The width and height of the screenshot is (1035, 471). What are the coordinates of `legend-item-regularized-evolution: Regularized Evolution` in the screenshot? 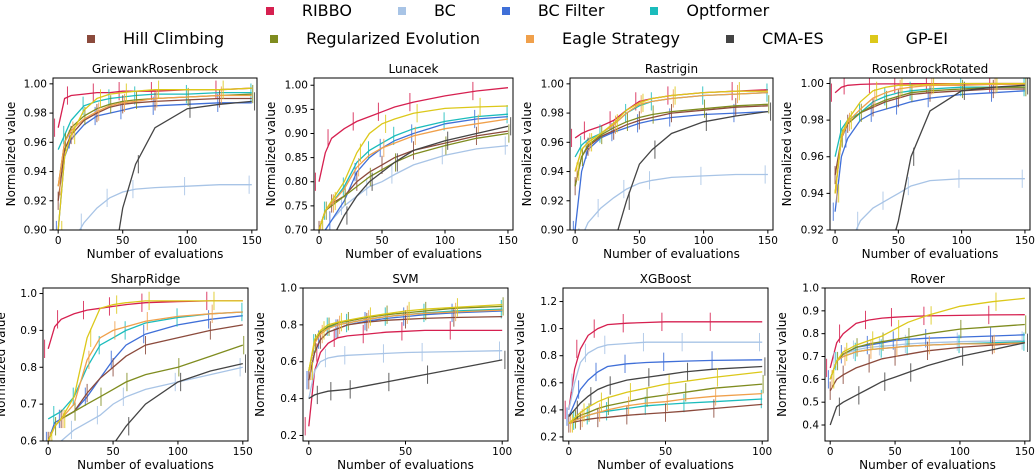 It's located at (375, 38).